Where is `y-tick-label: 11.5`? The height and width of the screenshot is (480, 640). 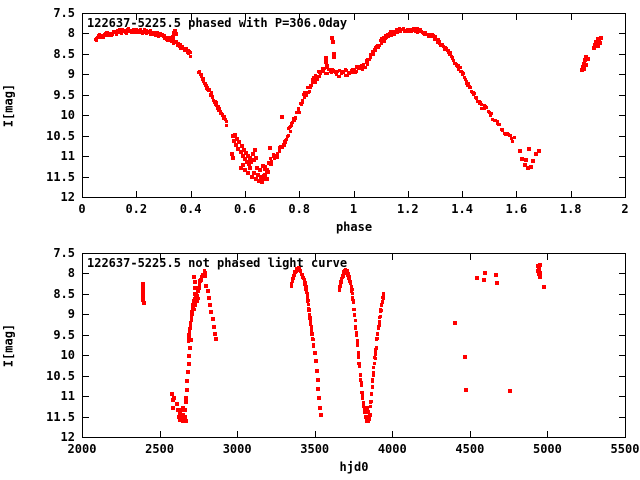
y-tick-label: 11.5 is located at coordinates (60, 416).